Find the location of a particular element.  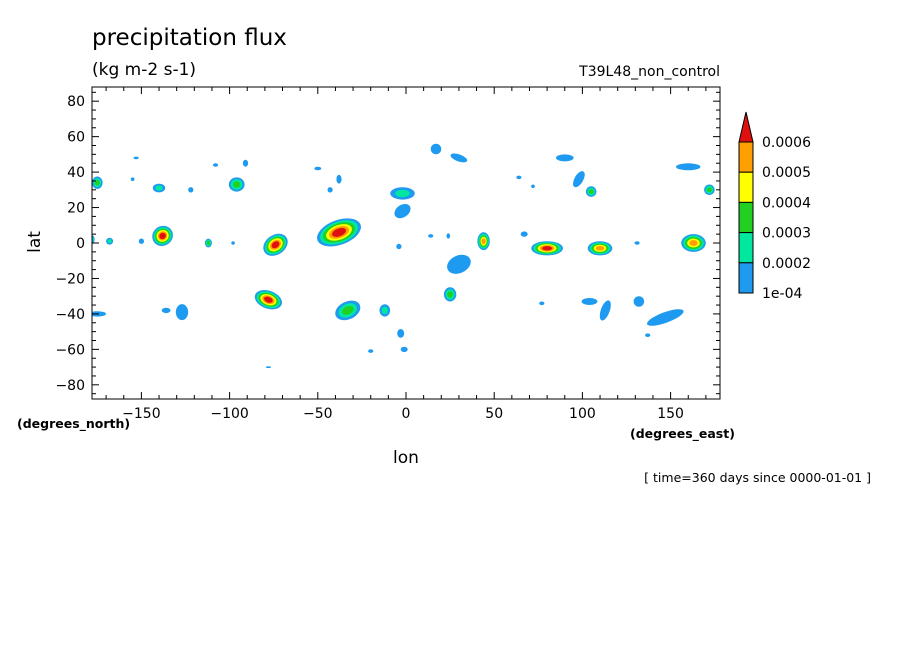

y-tick-label: −20 is located at coordinates (70, 279).